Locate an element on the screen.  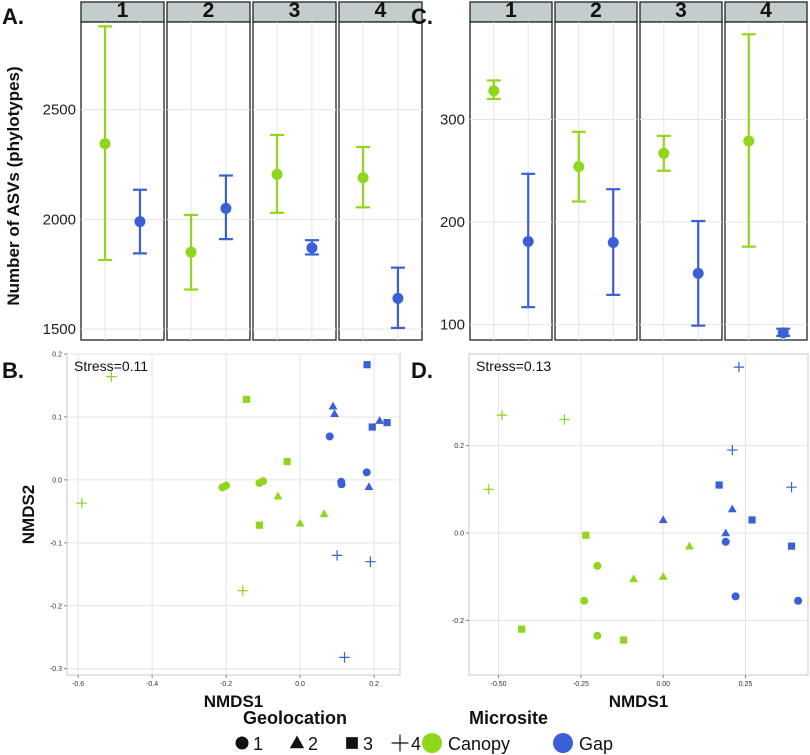
panel-label: A. is located at coordinates (13, 16).